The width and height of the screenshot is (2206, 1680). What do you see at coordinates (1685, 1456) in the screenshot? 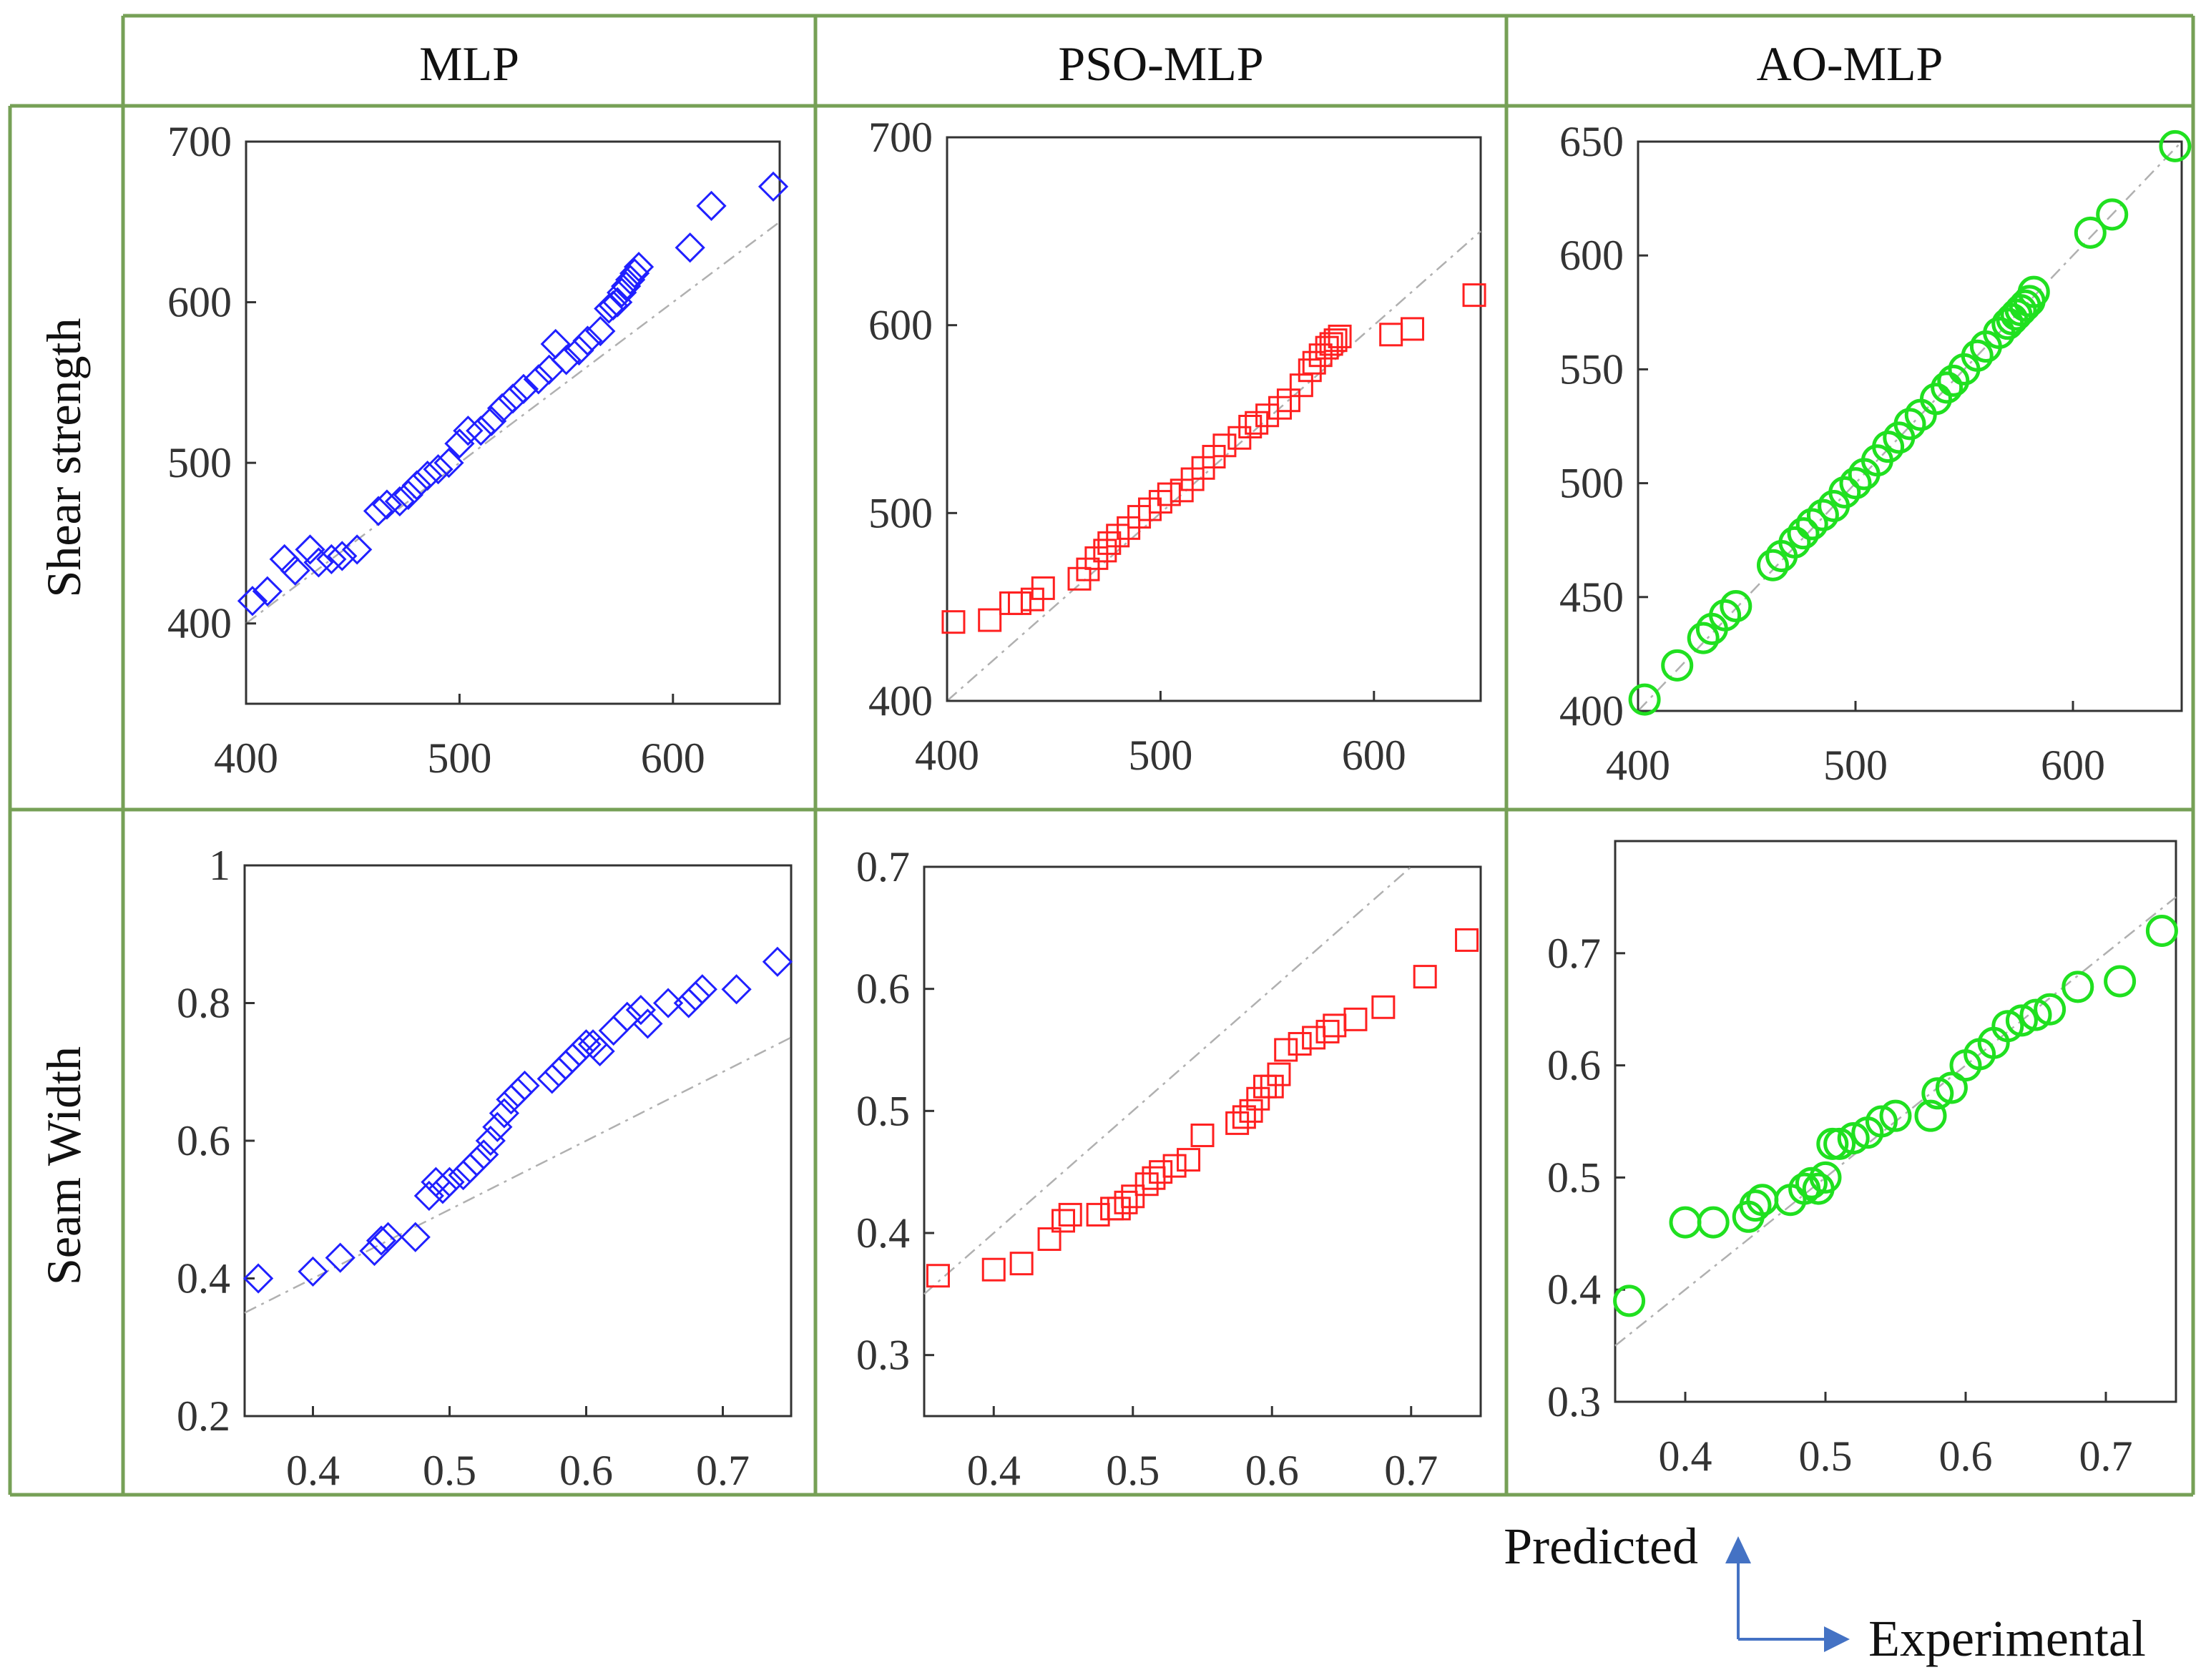
I see `ao-width-x-tick-label-0: 0.4` at bounding box center [1685, 1456].